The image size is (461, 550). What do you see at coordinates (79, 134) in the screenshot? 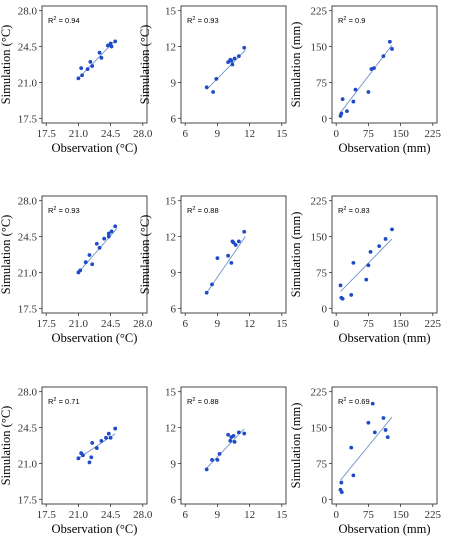
I see `x-tick-label: 21.0` at bounding box center [79, 134].